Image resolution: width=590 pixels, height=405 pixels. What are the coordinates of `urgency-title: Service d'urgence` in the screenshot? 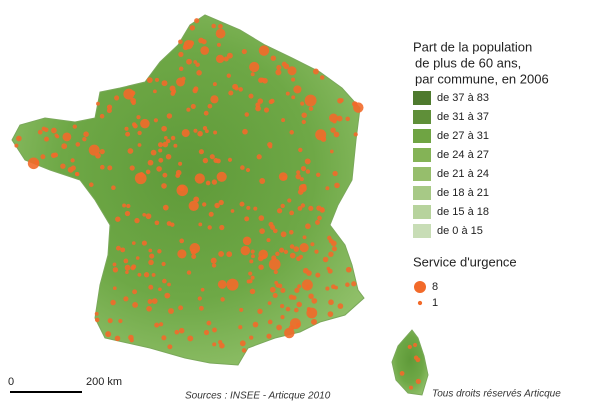 It's located at (465, 261).